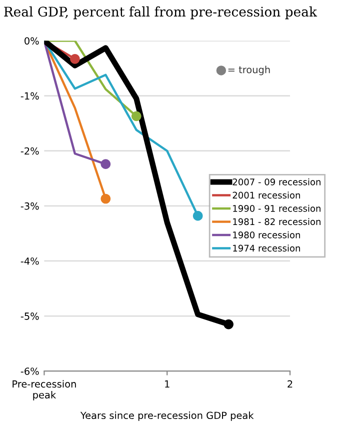  Describe the element at coordinates (29, 206) in the screenshot. I see `y-tick-label: -3%` at that location.